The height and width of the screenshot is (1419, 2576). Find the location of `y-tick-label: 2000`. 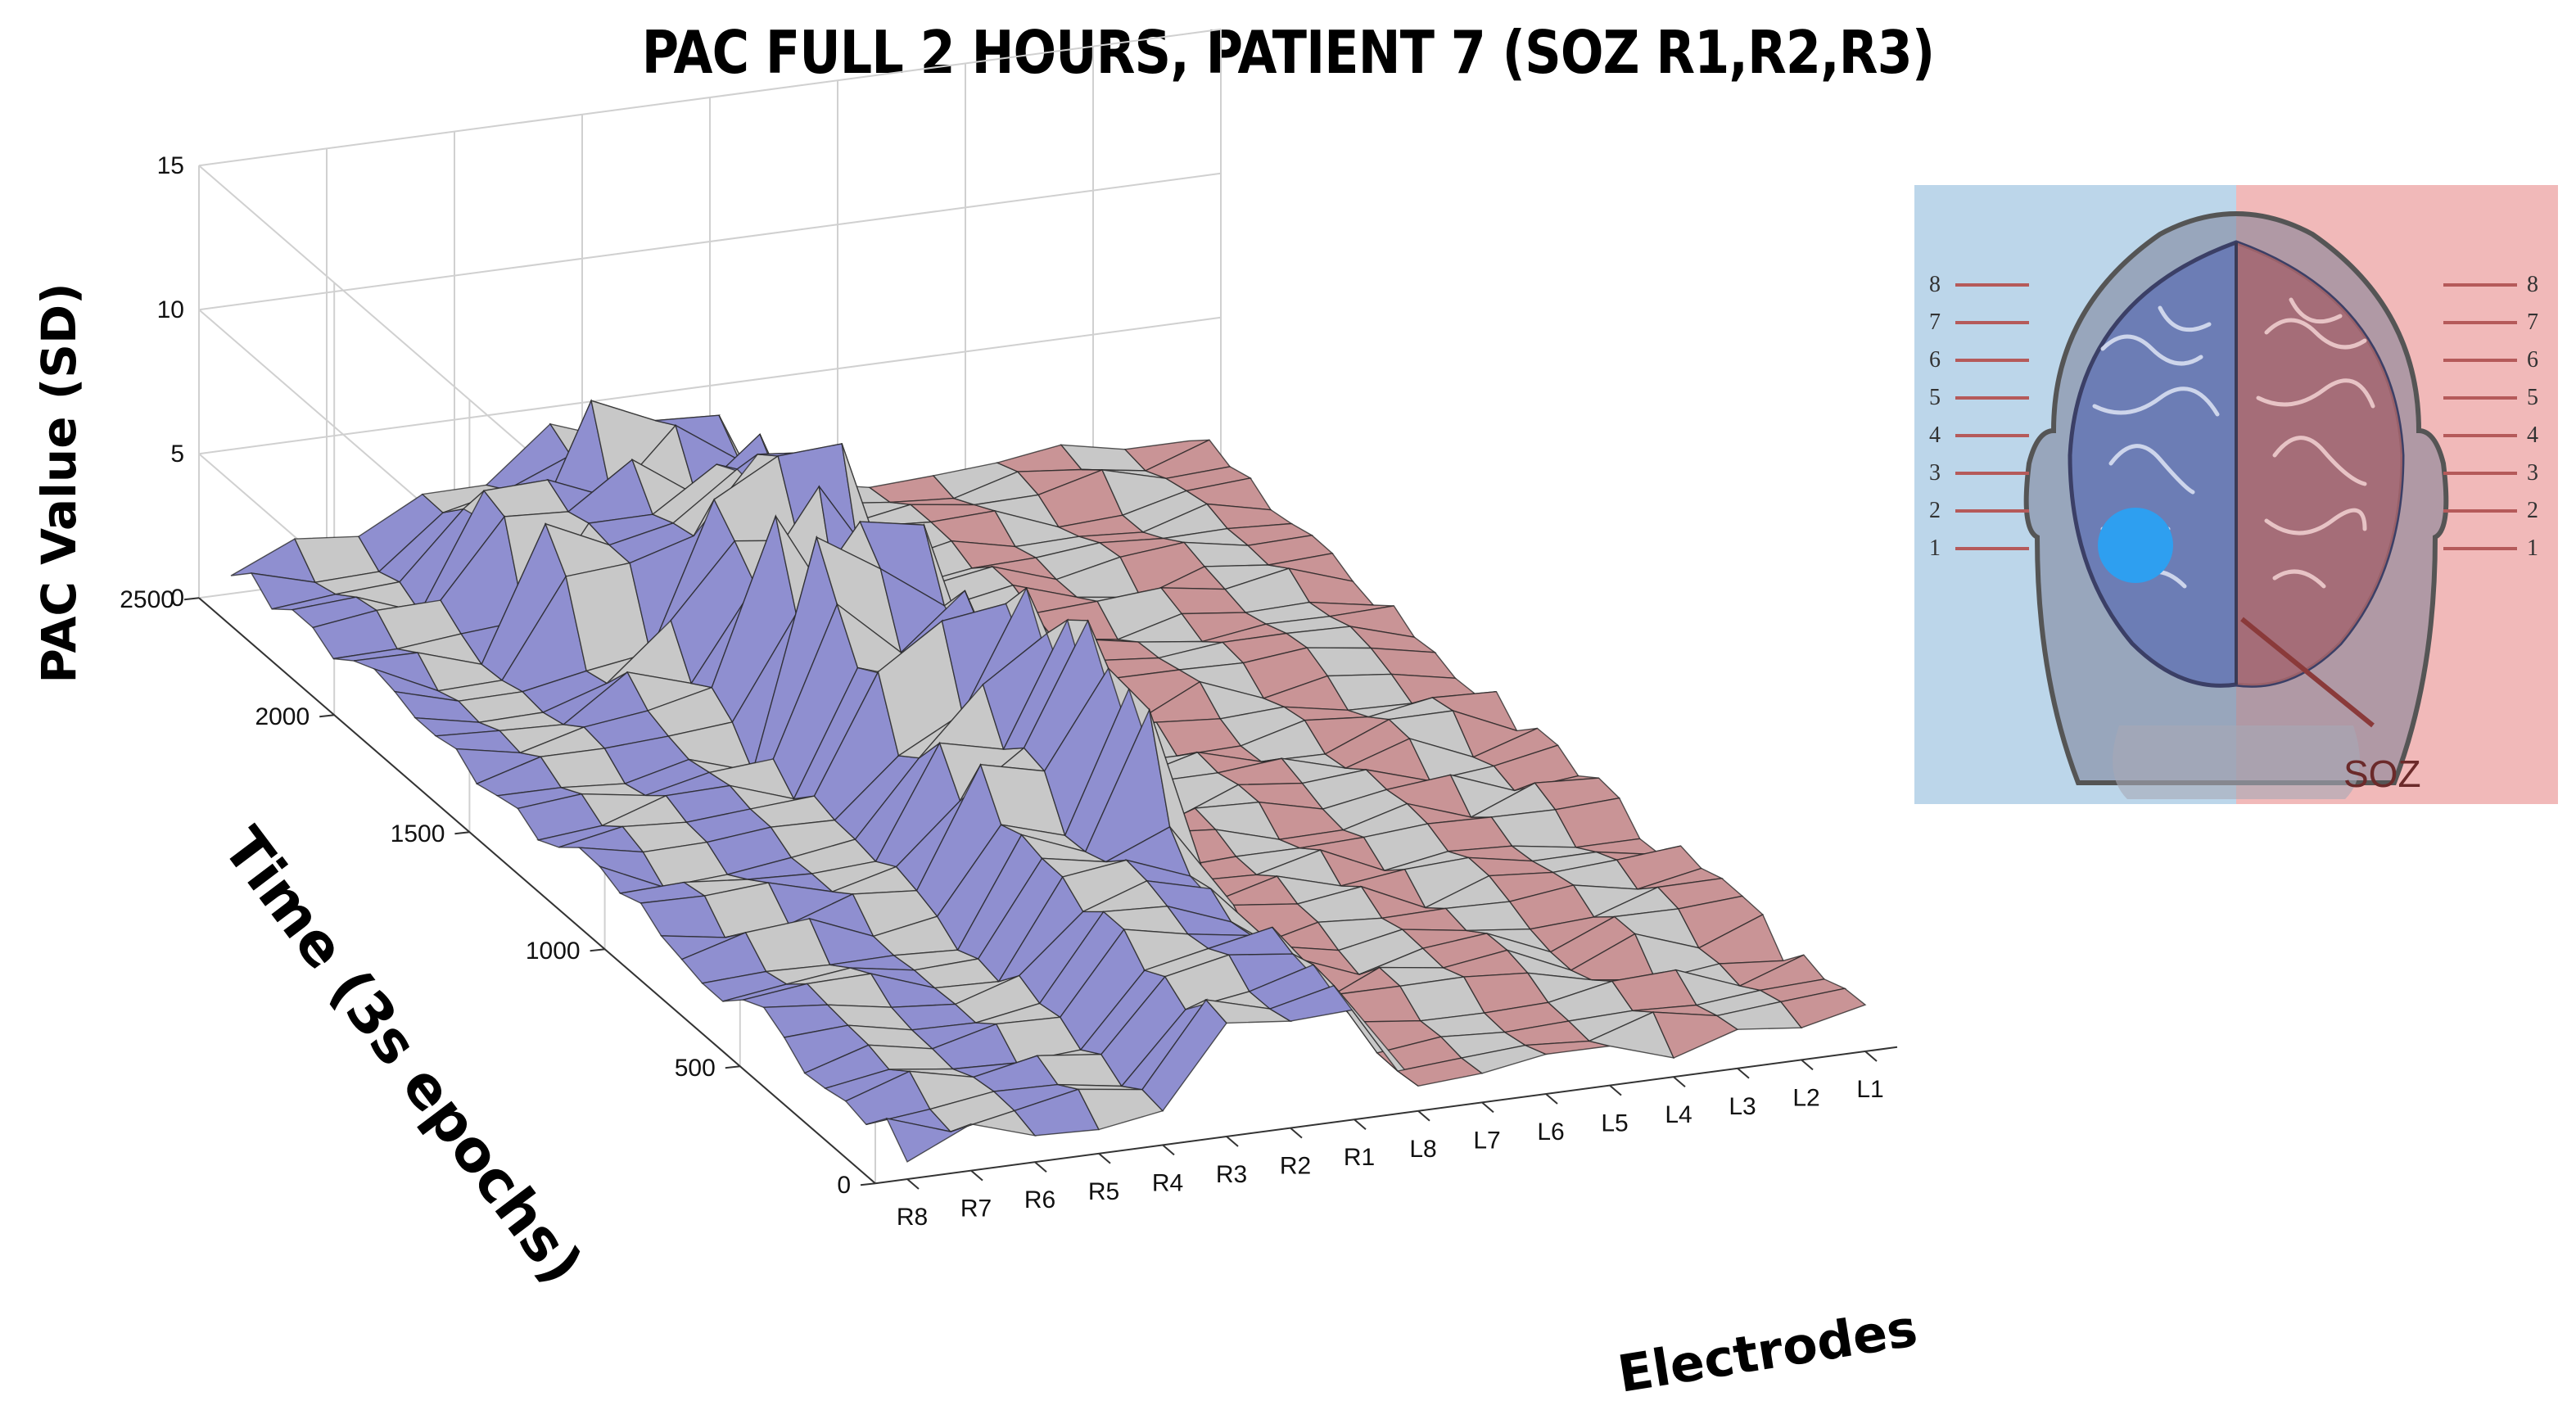

y-tick-label: 2000 is located at coordinates (282, 716).